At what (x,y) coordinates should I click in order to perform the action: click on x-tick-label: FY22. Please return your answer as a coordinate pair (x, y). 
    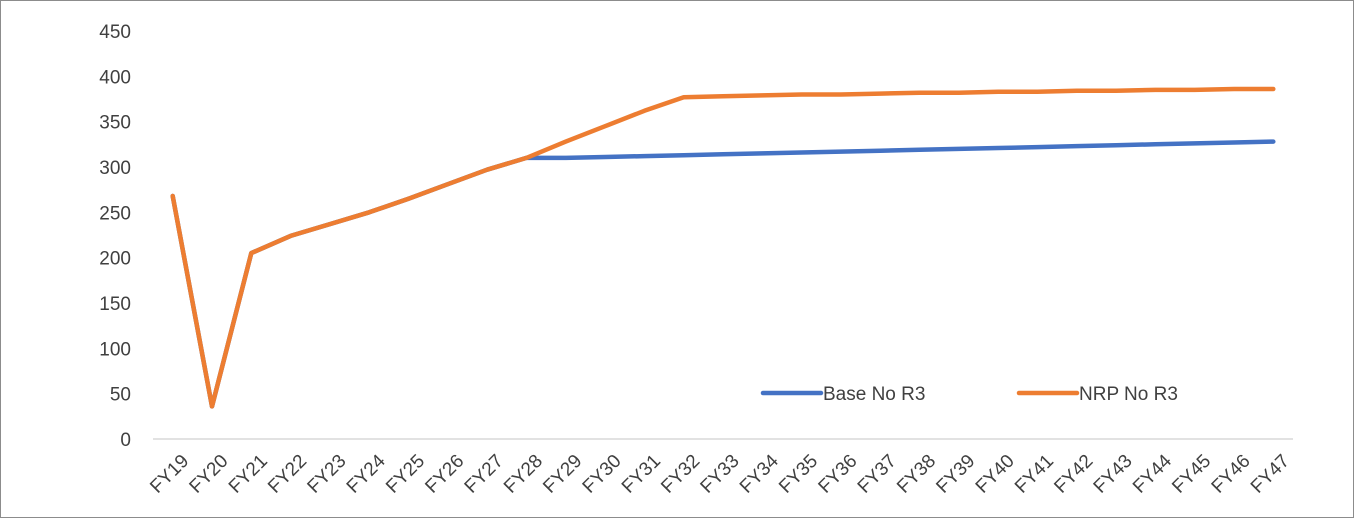
    Looking at the image, I should click on (287, 474).